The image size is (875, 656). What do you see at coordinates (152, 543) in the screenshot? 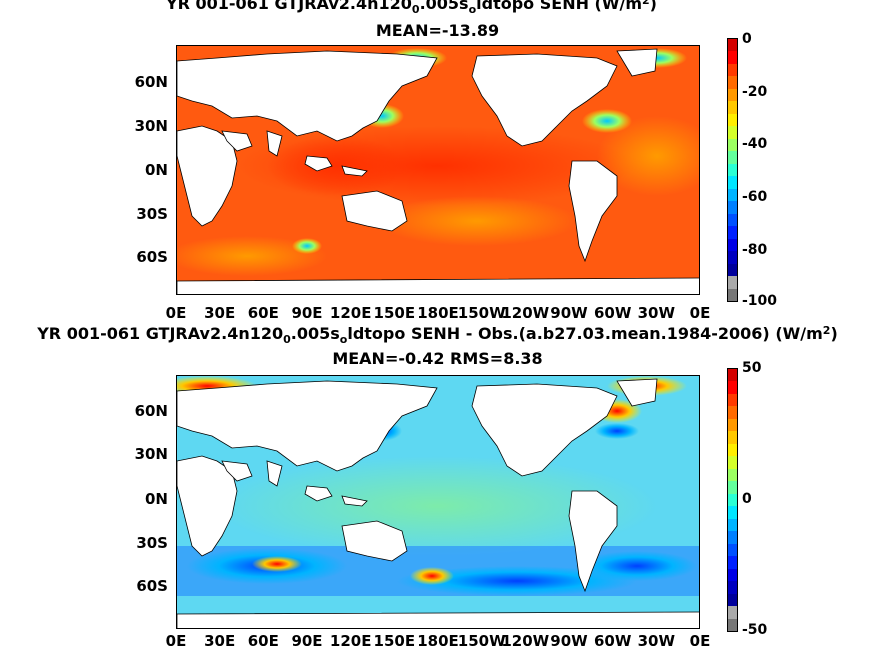
I see `lat-label: 30S` at bounding box center [152, 543].